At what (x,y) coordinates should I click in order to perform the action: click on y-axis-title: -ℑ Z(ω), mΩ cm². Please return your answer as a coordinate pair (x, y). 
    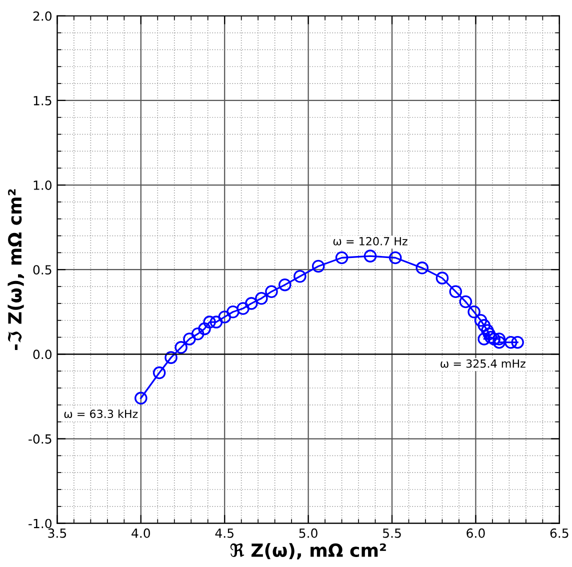
    Looking at the image, I should click on (16, 269).